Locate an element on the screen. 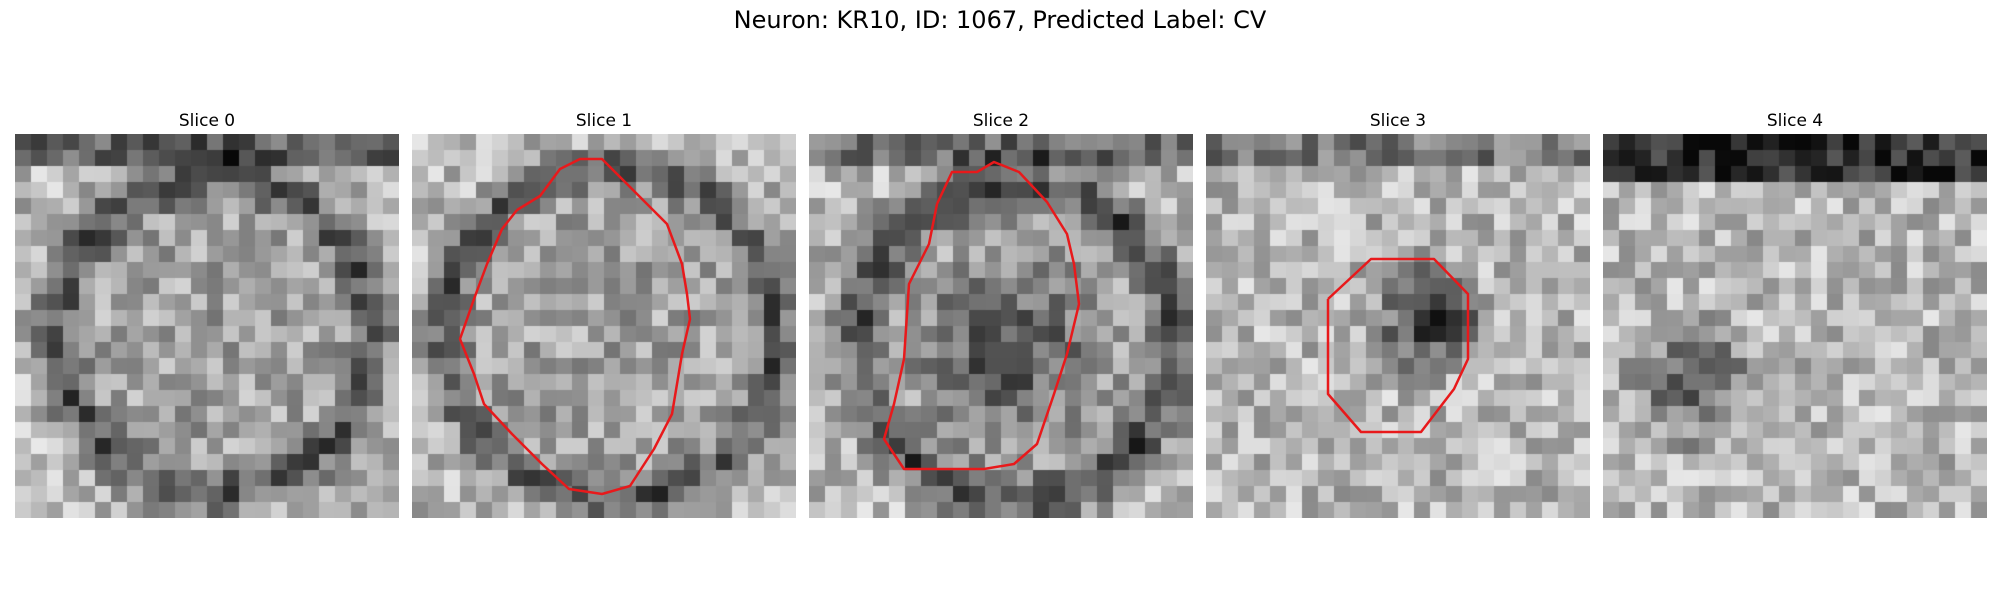  slice-panel-4: Slice 4 is located at coordinates (1795, 313).